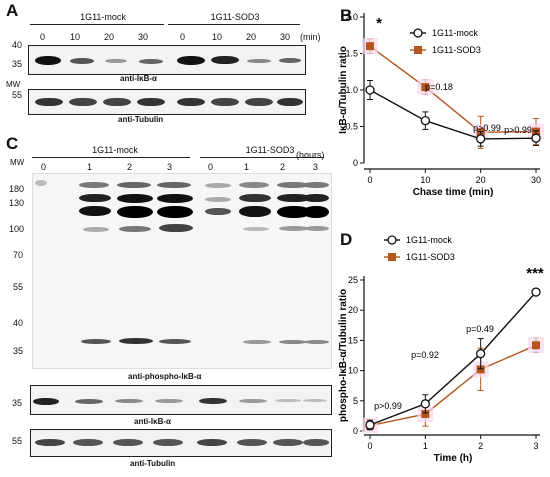 Image resolution: width=550 pixels, height=477 pixels. I want to click on annotation: p=0.92, so click(425, 355).